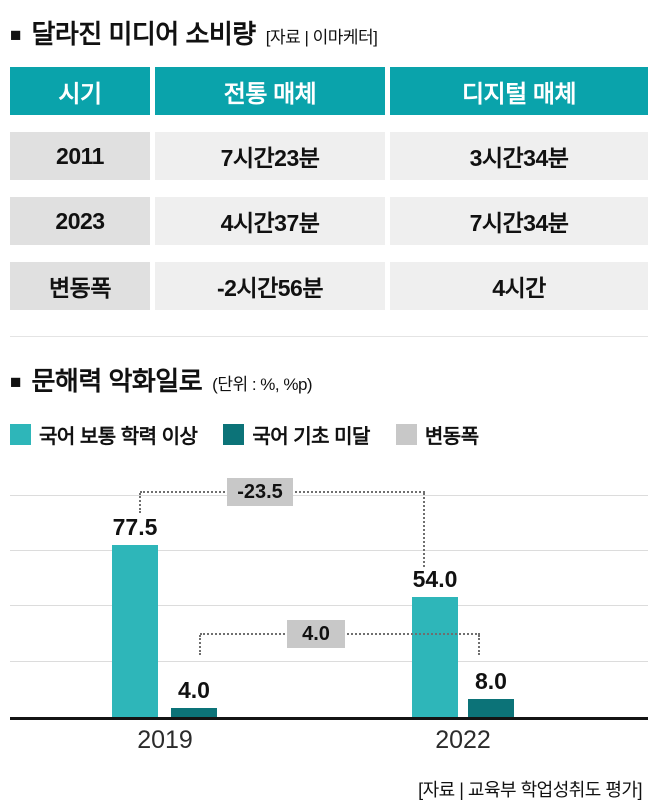 Image resolution: width=658 pixels, height=809 pixels. I want to click on bar-2019-below-basic, so click(194, 712).